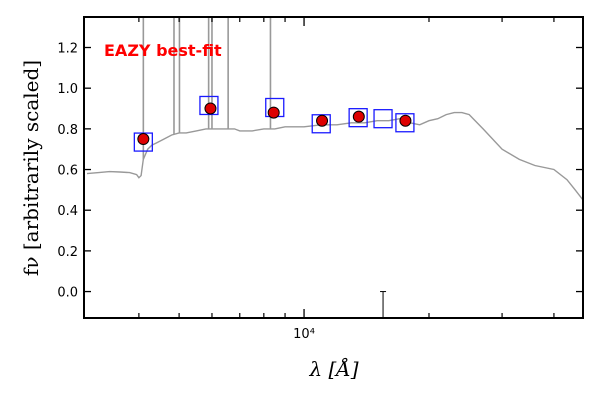 Image resolution: width=600 pixels, height=400 pixels. What do you see at coordinates (31, 168) in the screenshot?
I see `y-axis-title: fν [arbitrarily scaled]` at bounding box center [31, 168].